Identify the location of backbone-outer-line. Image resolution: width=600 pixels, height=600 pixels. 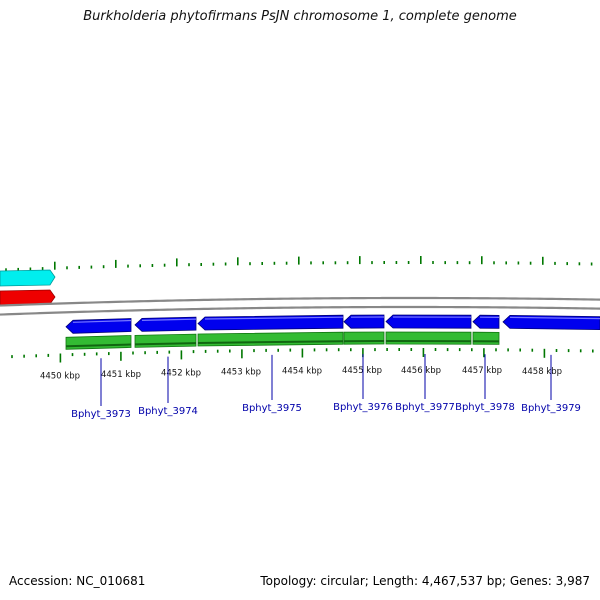
(300, 301).